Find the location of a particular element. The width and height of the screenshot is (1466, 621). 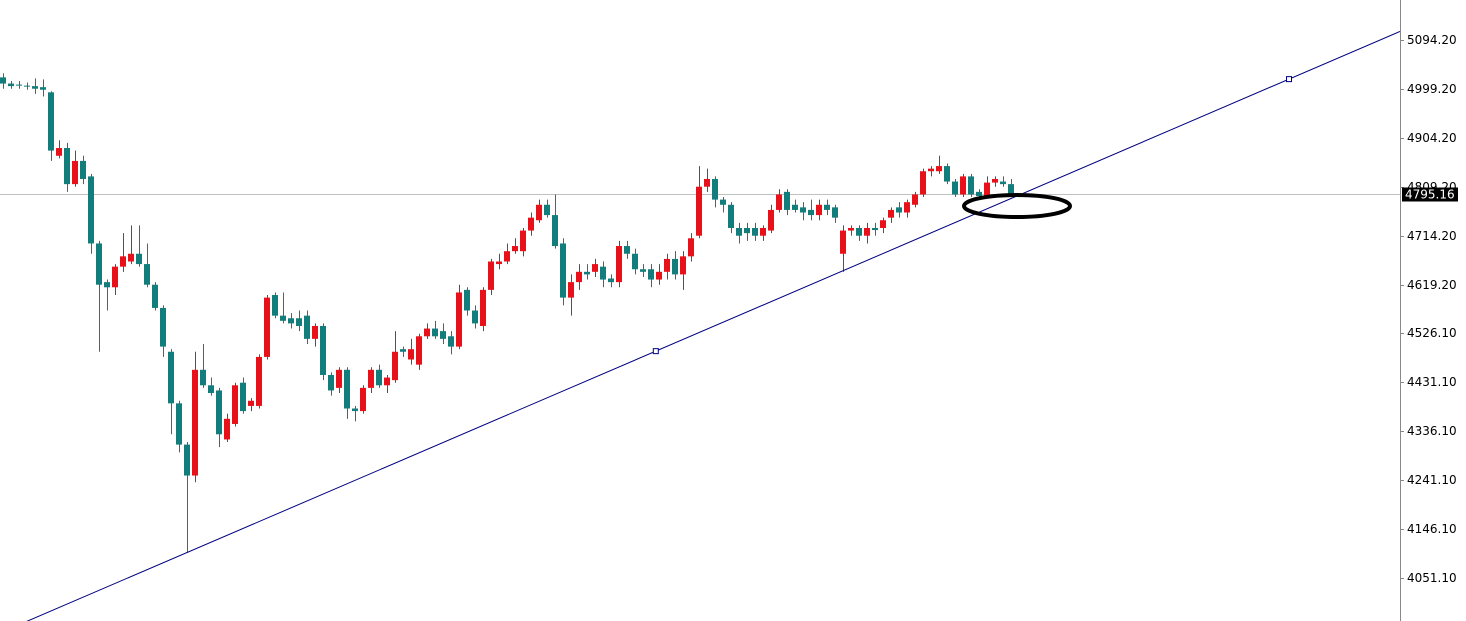

trendline-handle is located at coordinates (655, 351).